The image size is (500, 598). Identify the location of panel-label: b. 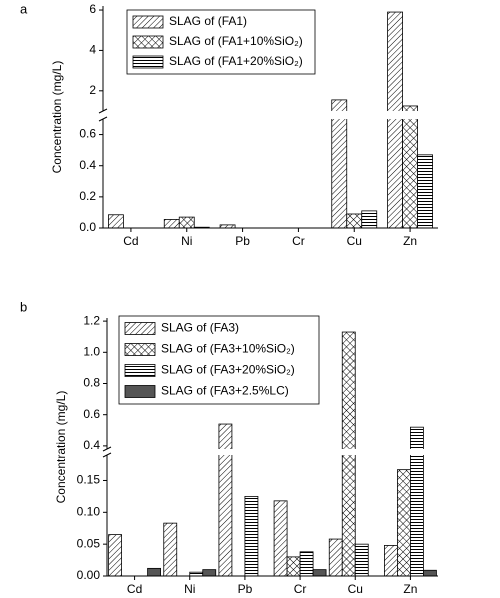
(23, 306).